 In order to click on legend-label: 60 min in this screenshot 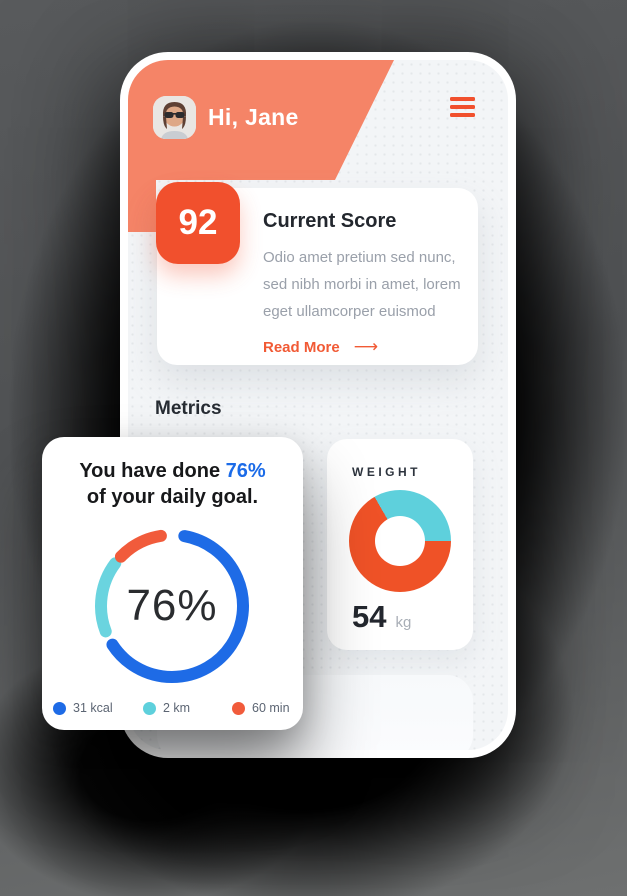, I will do `click(271, 708)`.